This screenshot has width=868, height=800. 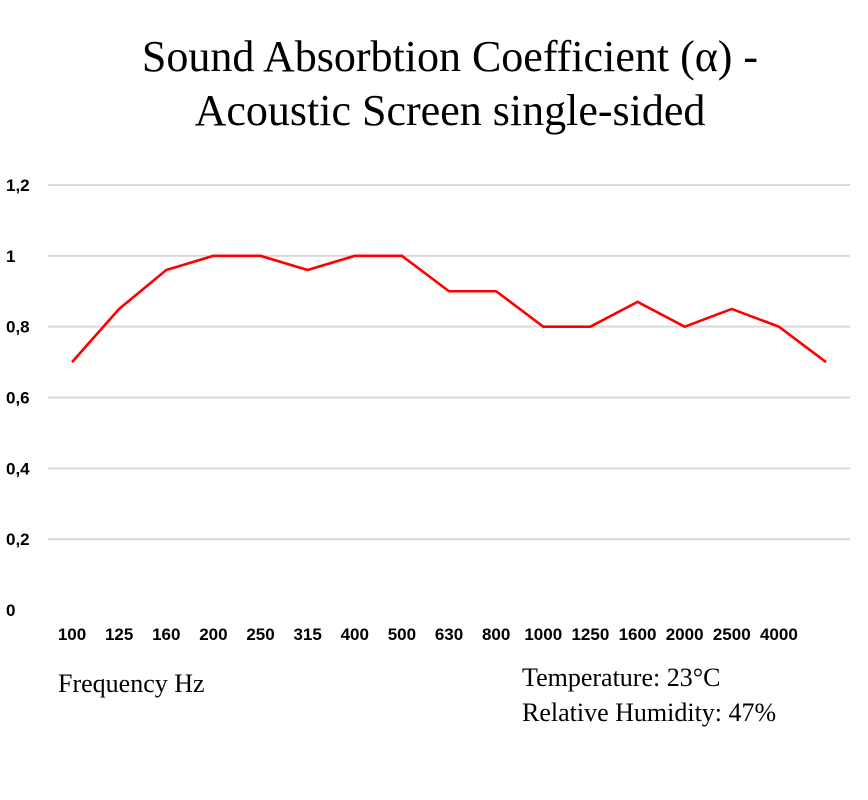 What do you see at coordinates (685, 634) in the screenshot?
I see `x-tick-label: 2000` at bounding box center [685, 634].